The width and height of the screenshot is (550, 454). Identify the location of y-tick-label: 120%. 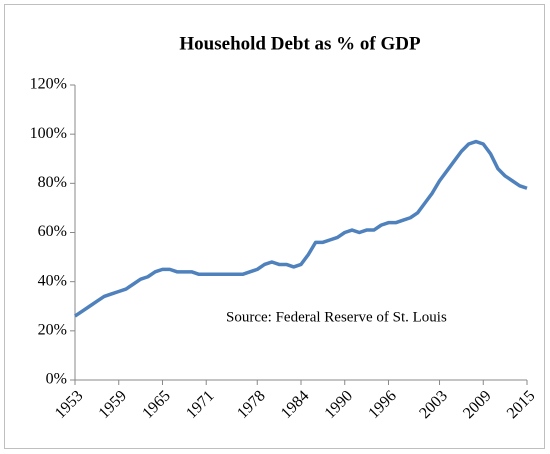
(48, 84).